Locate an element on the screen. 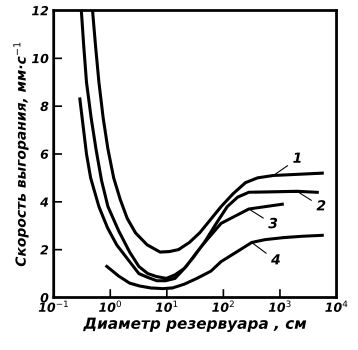 This screenshot has width=358, height=350. y-tick-label: 0 is located at coordinates (44, 297).